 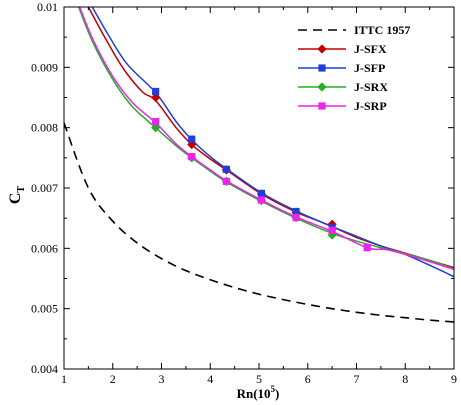 What do you see at coordinates (210, 379) in the screenshot?
I see `x-tick-label: 4` at bounding box center [210, 379].